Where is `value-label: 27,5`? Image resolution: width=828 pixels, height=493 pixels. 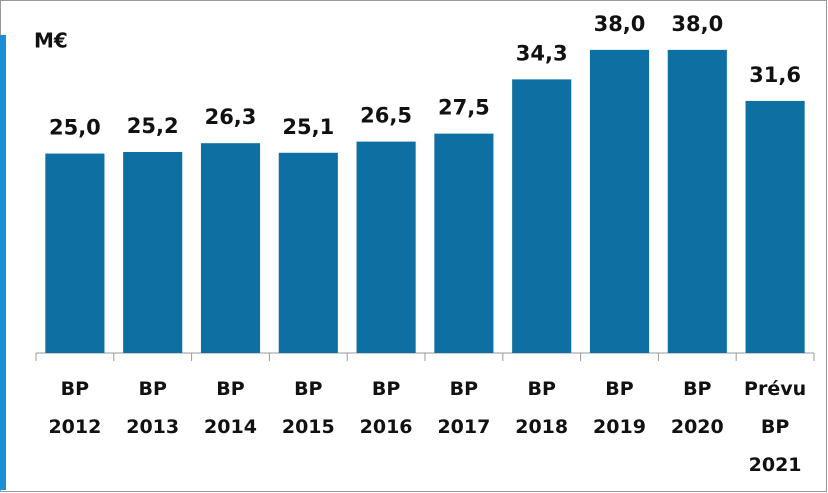
value-label: 27,5 is located at coordinates (464, 108).